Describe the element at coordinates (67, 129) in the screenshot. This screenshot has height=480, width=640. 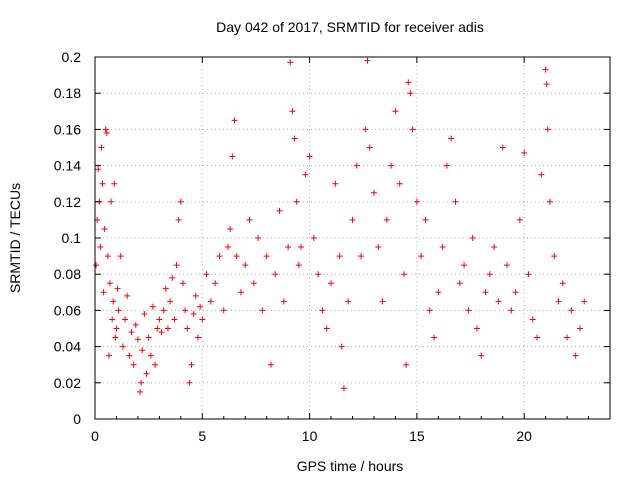
I see `y-tick-label: 0.16` at that location.